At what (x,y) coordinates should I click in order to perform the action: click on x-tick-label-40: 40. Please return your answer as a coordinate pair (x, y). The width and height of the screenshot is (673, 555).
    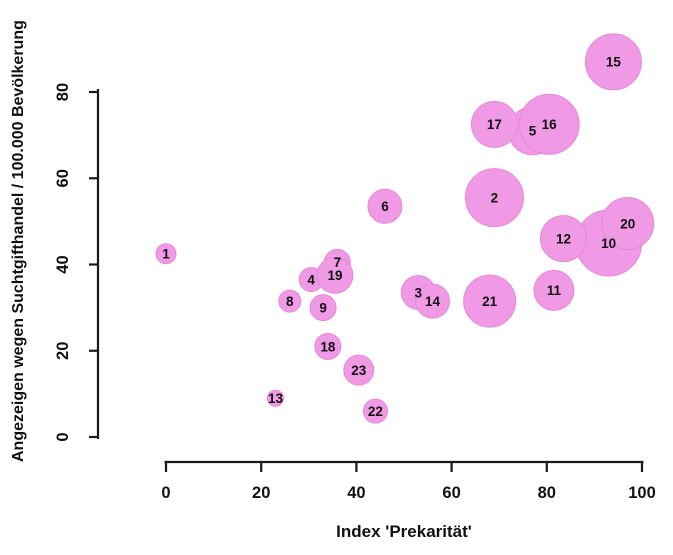
    Looking at the image, I should click on (356, 493).